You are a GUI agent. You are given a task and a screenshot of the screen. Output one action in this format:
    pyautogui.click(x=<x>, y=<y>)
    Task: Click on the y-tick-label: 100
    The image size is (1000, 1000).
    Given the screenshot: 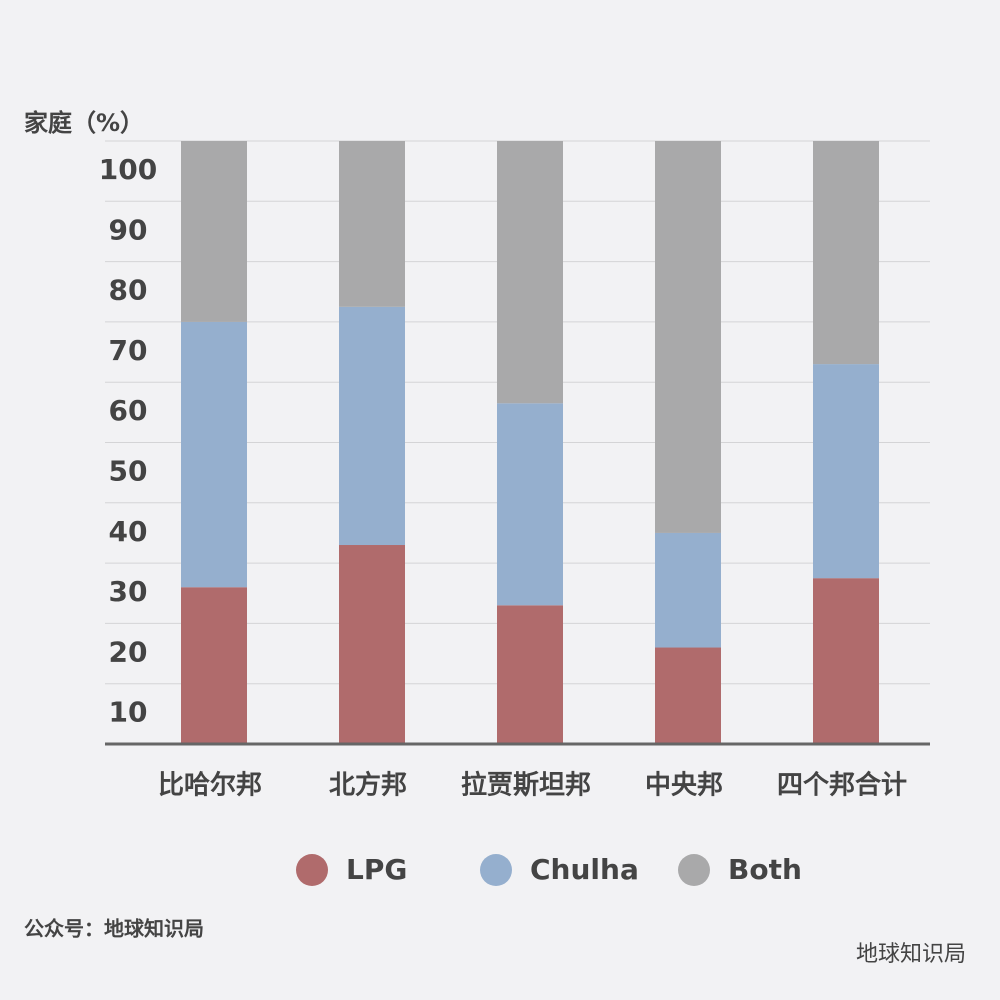 What is the action you would take?
    pyautogui.click(x=128, y=169)
    